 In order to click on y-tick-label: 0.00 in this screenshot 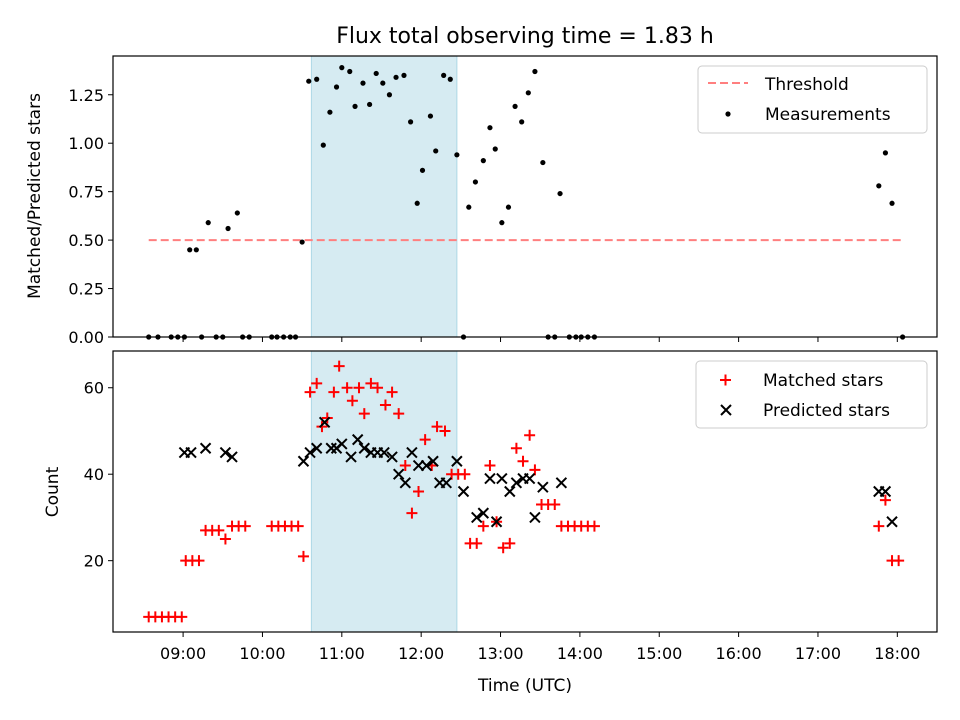, I will do `click(86, 337)`.